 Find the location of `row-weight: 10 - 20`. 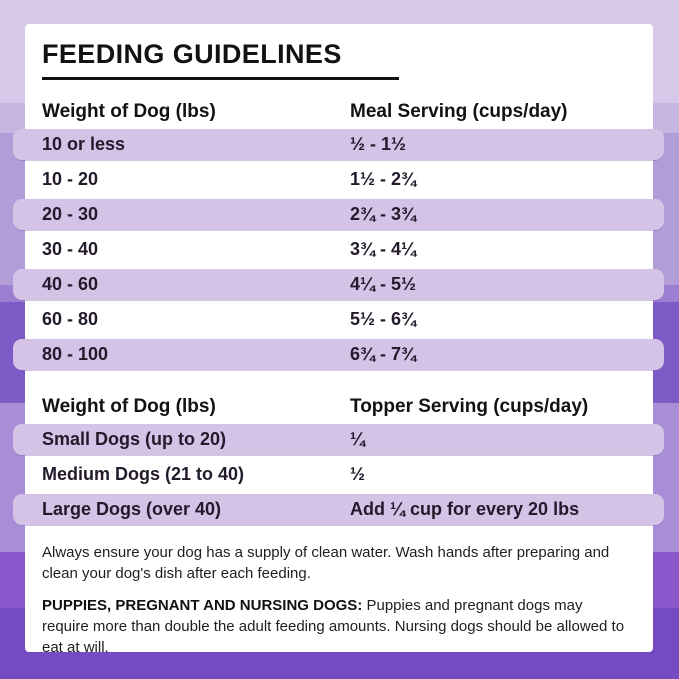

row-weight: 10 - 20 is located at coordinates (70, 179).